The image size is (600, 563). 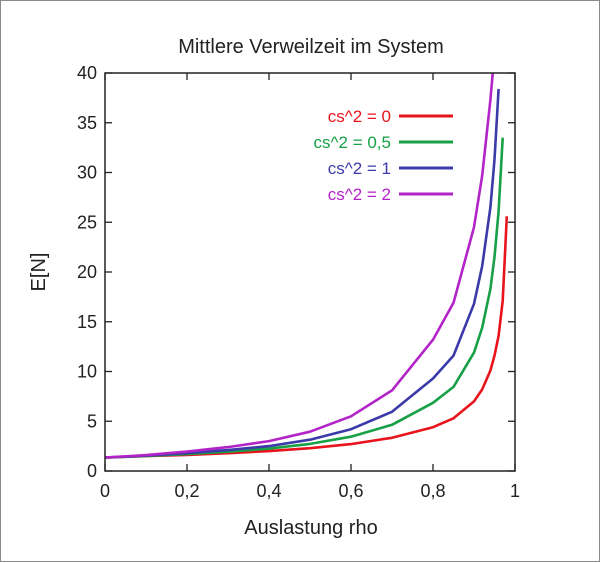 What do you see at coordinates (359, 168) in the screenshot?
I see `legend-label-2: cs^2 = 1` at bounding box center [359, 168].